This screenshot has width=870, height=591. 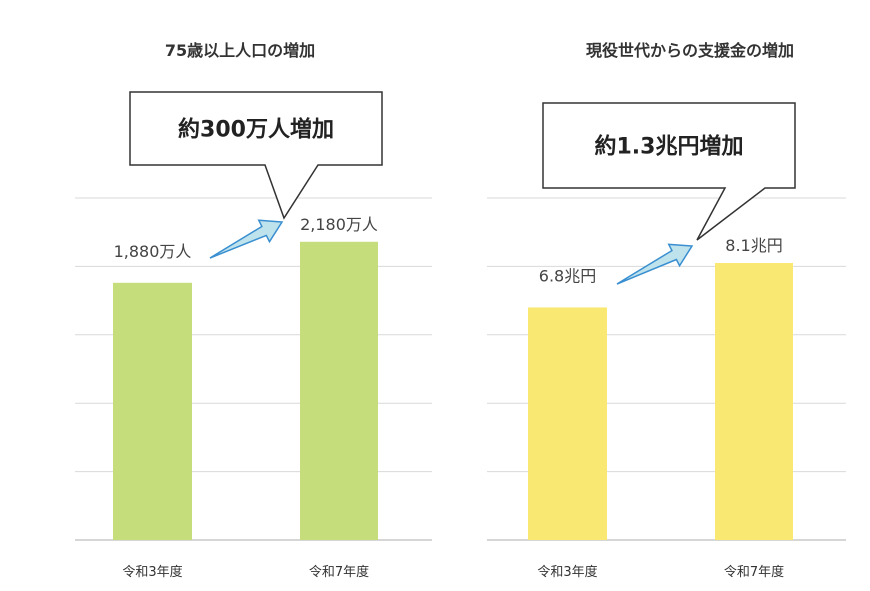 I want to click on value-label: 1,880万人, so click(x=153, y=251).